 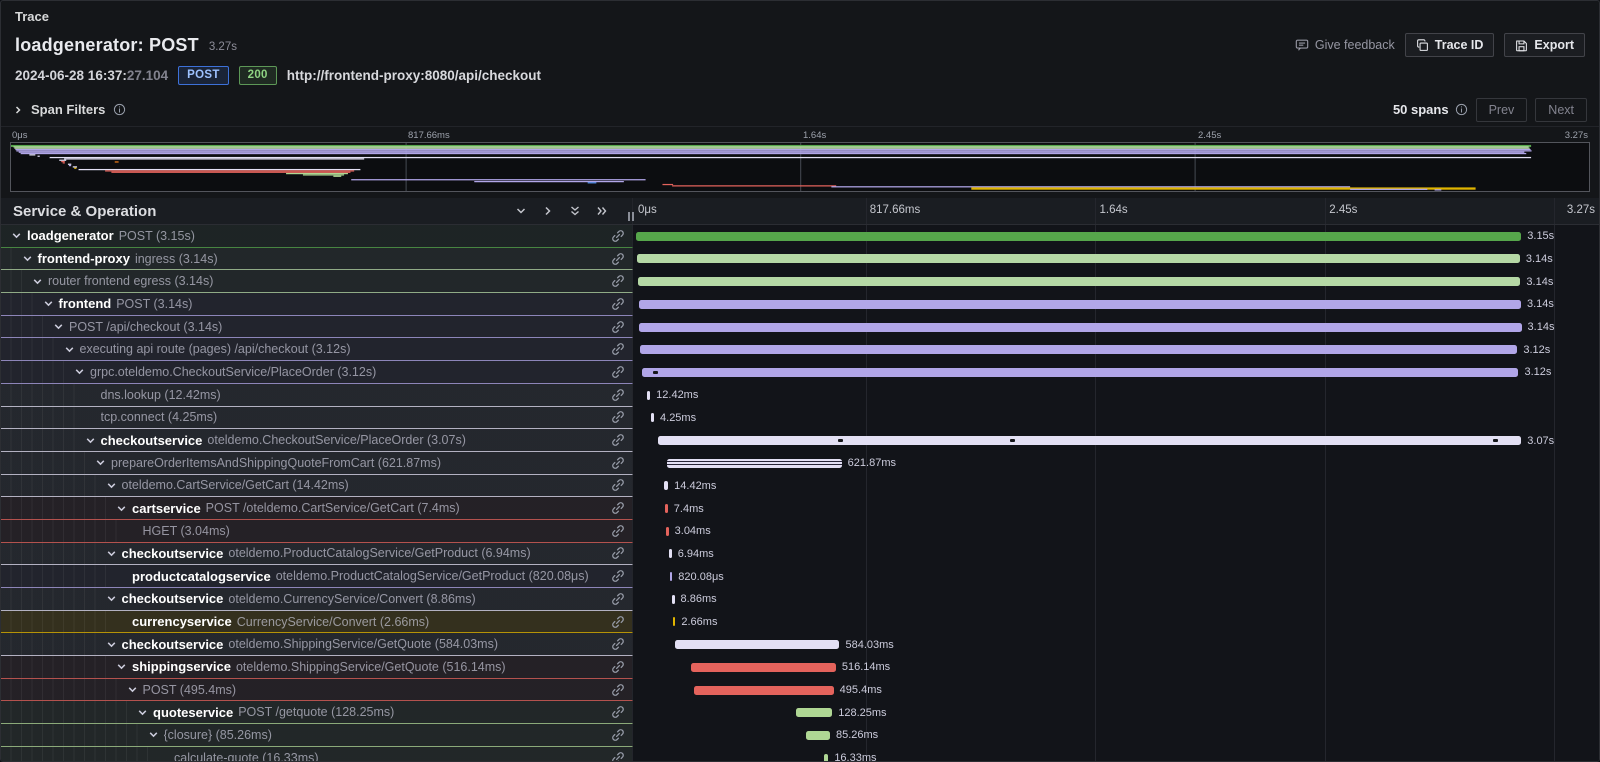 What do you see at coordinates (317, 327) in the screenshot?
I see `span-label-cell: POST /api/checkout (3.14s)` at bounding box center [317, 327].